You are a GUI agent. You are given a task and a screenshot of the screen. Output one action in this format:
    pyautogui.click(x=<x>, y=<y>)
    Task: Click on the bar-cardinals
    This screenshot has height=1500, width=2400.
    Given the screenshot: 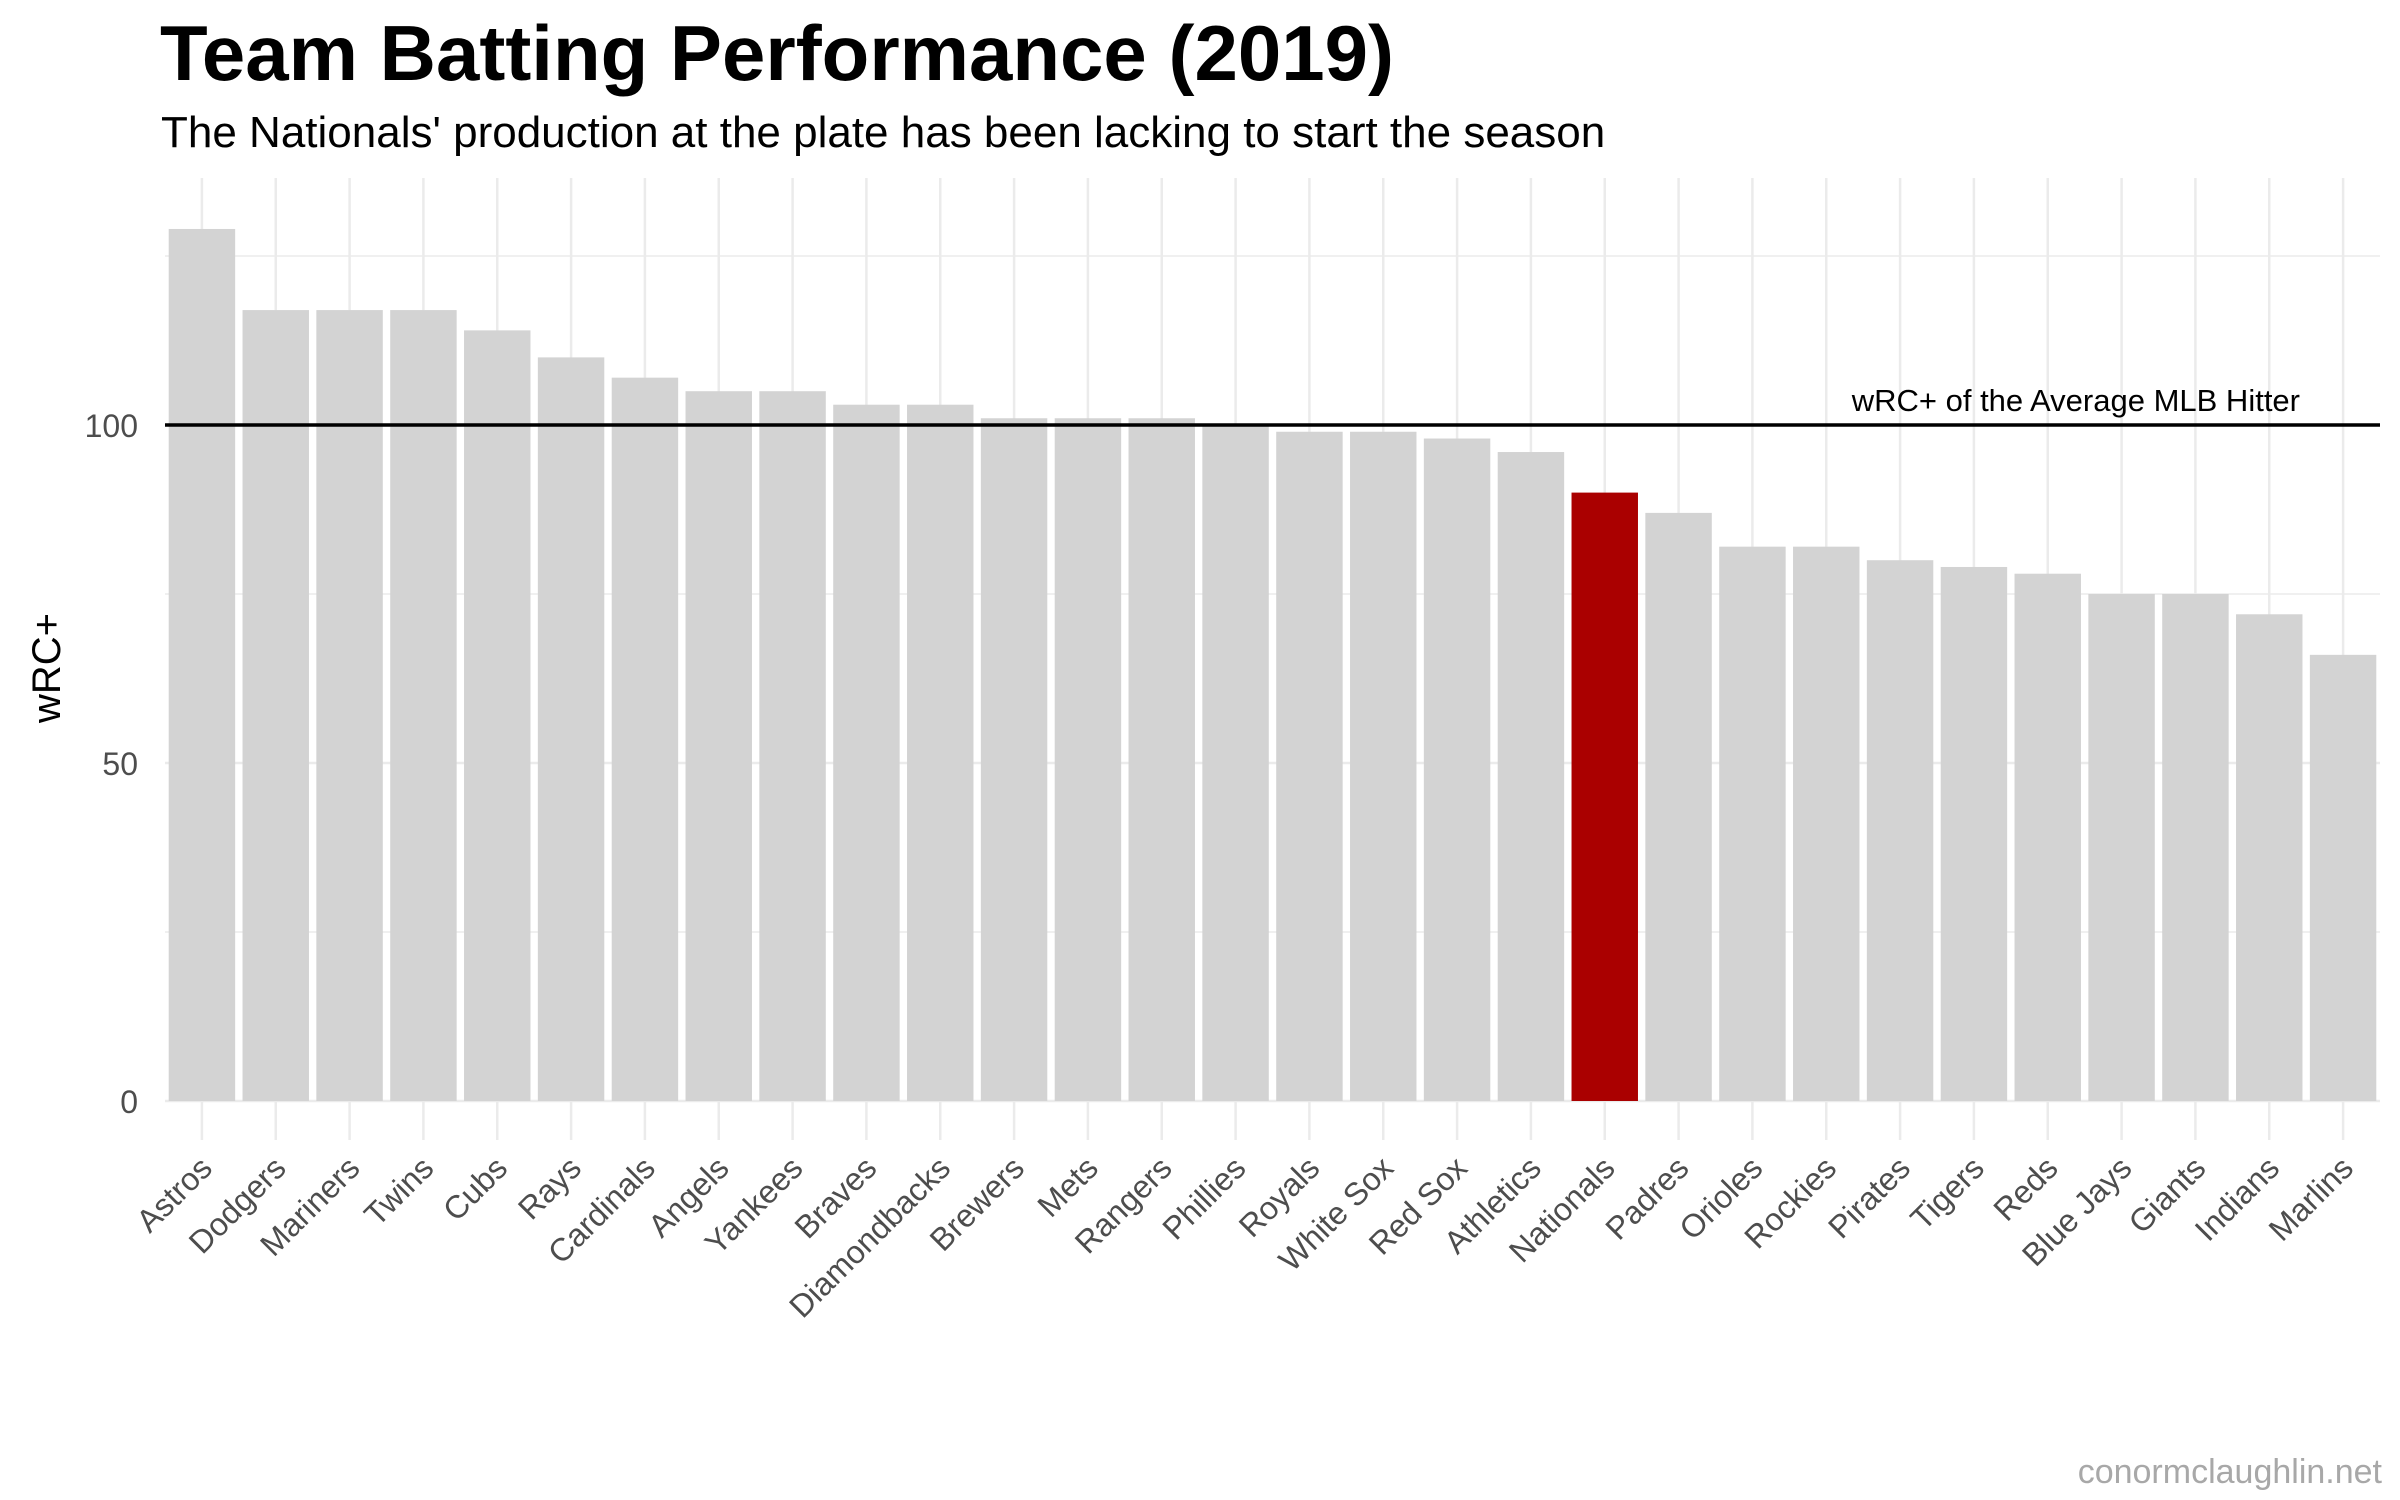 What is the action you would take?
    pyautogui.click(x=645, y=739)
    